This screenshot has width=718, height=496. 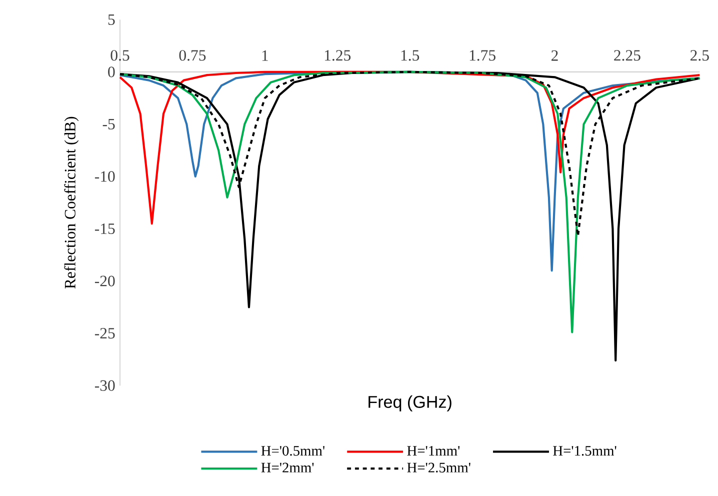 What do you see at coordinates (410, 55) in the screenshot?
I see `x-tick-label: 1.5` at bounding box center [410, 55].